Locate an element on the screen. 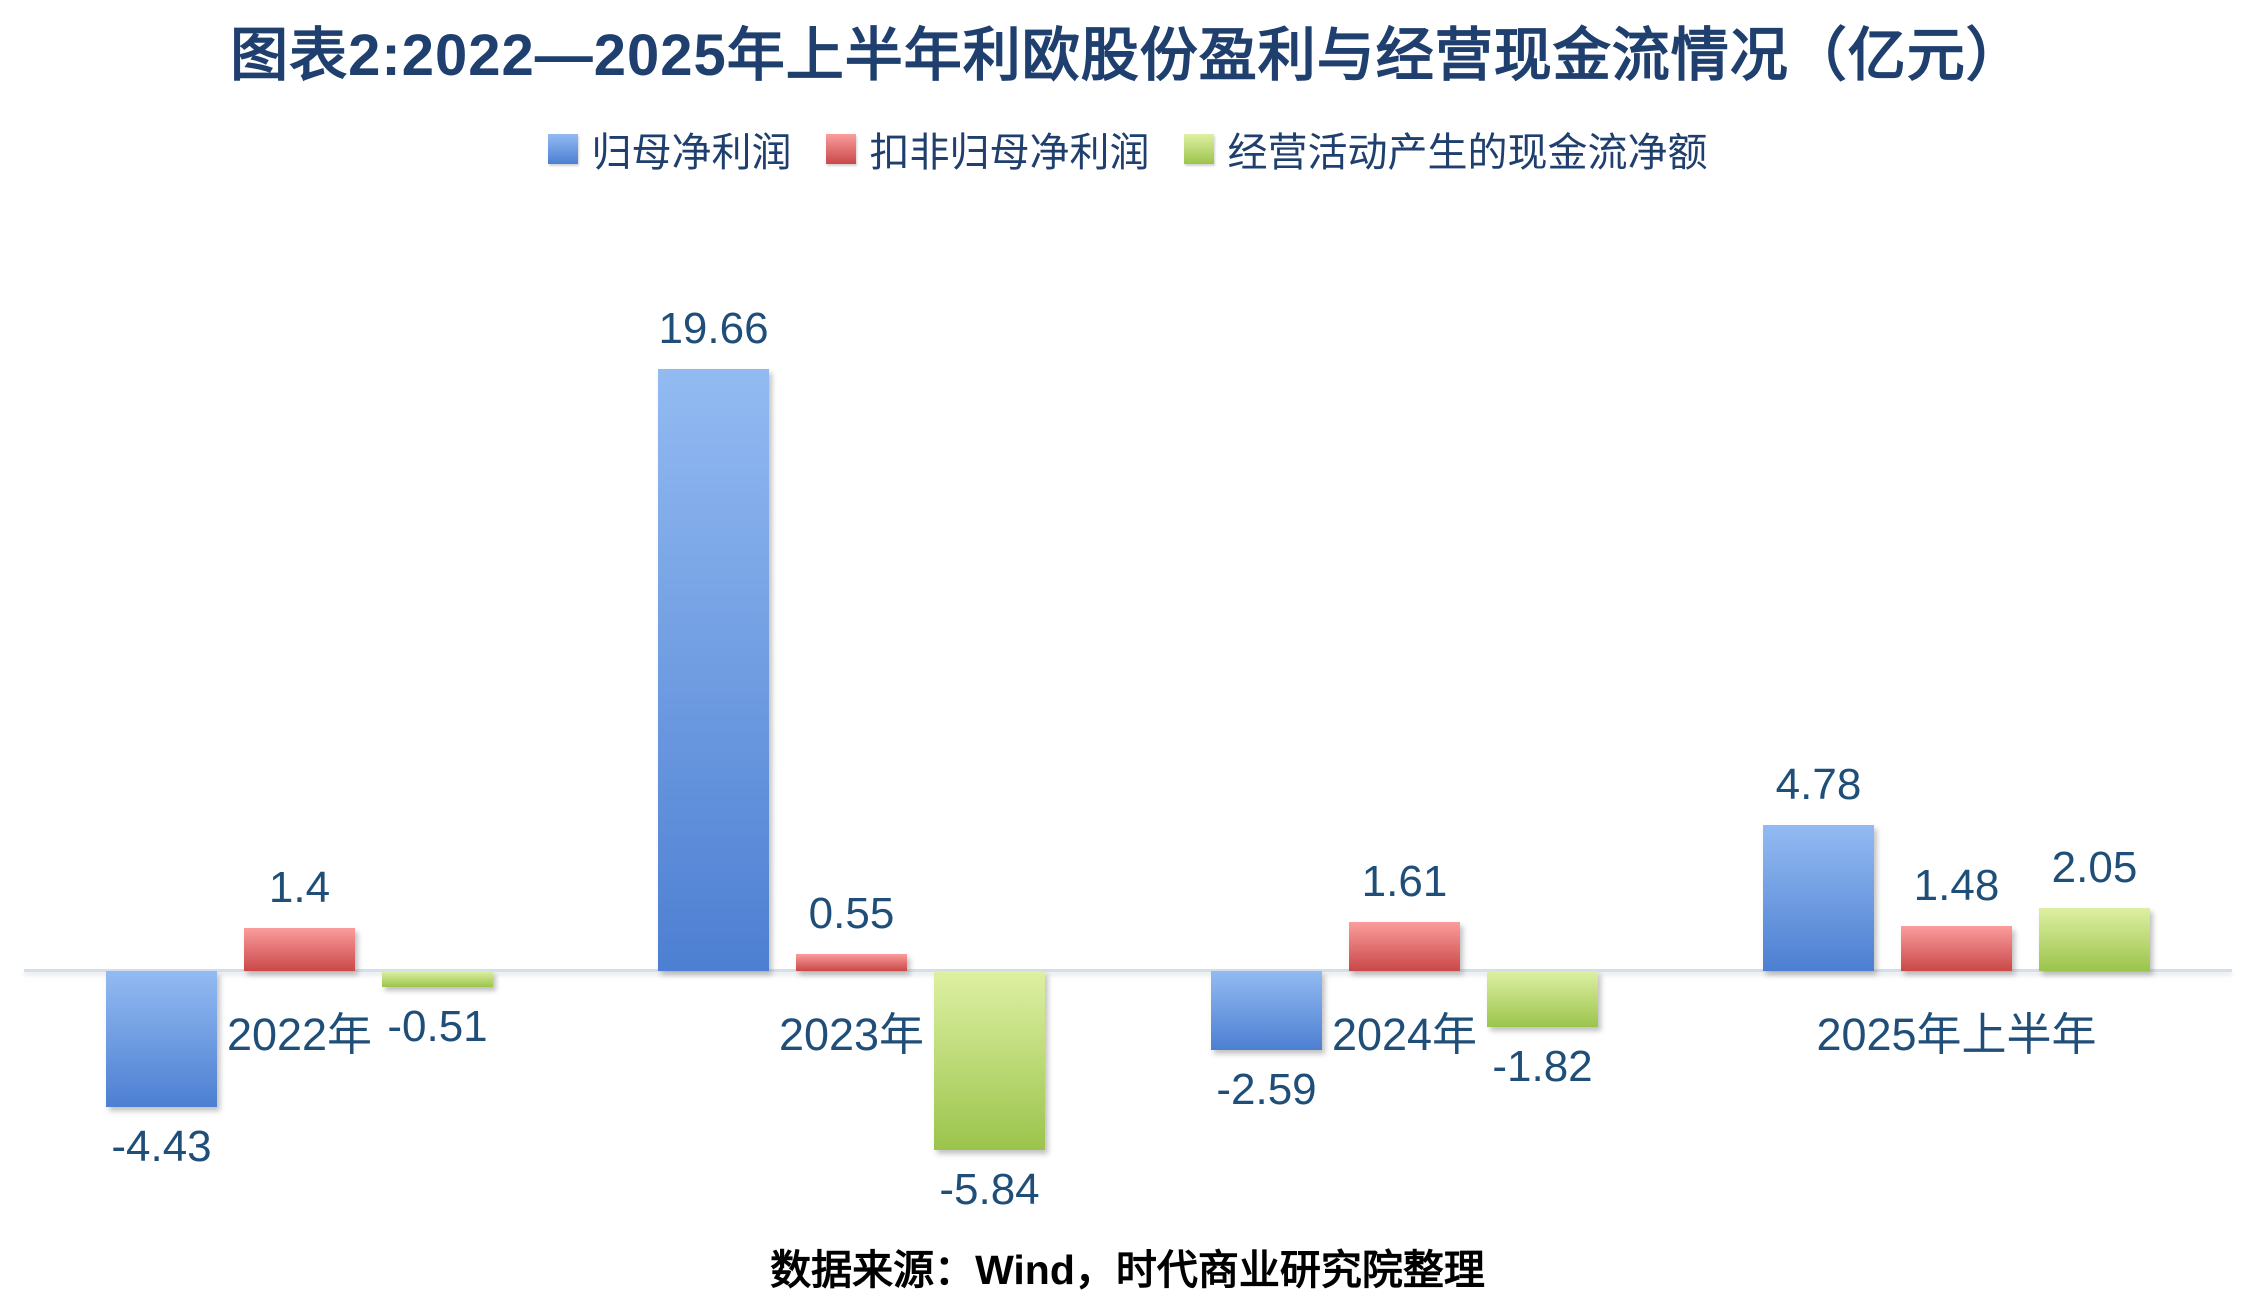 Image resolution: width=2255 pixels, height=1302 pixels. source-note: 数据来源：Wind，时代商业研究院整理 is located at coordinates (1127, 1266).